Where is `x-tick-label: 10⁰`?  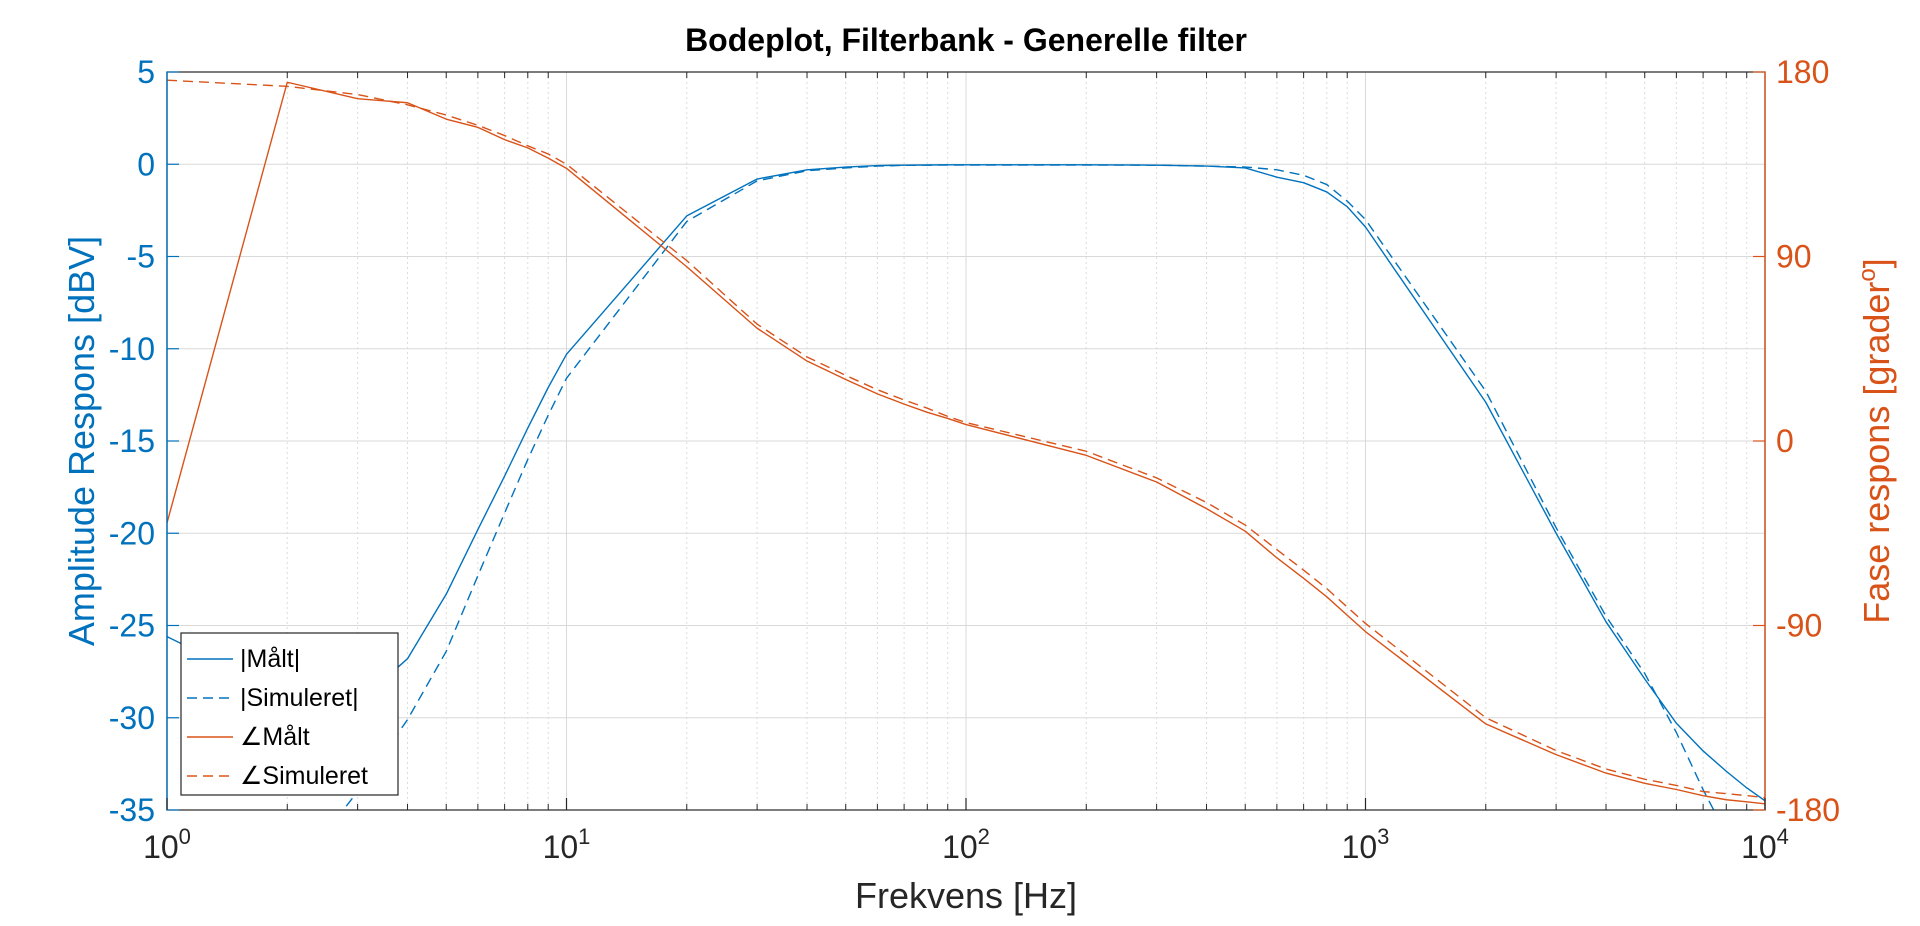
x-tick-label: 10⁰ is located at coordinates (167, 844).